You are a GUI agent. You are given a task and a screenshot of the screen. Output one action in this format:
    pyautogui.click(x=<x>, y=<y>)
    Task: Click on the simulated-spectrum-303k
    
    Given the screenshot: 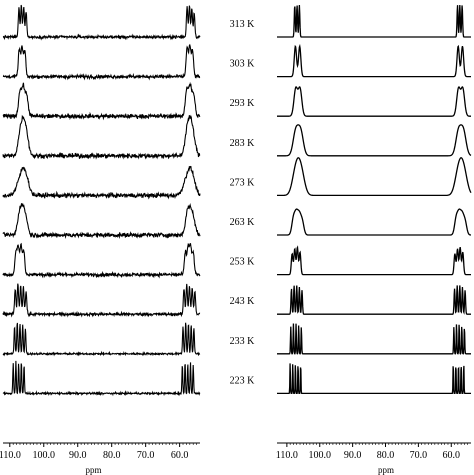 What is the action you would take?
    pyautogui.click(x=374, y=60)
    